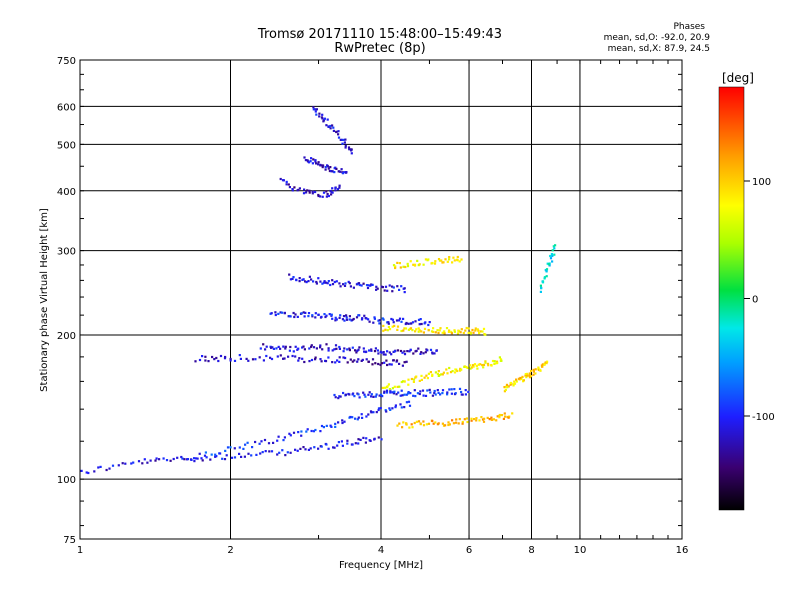  What do you see at coordinates (230, 550) in the screenshot?
I see `x-tick-label: 2` at bounding box center [230, 550].